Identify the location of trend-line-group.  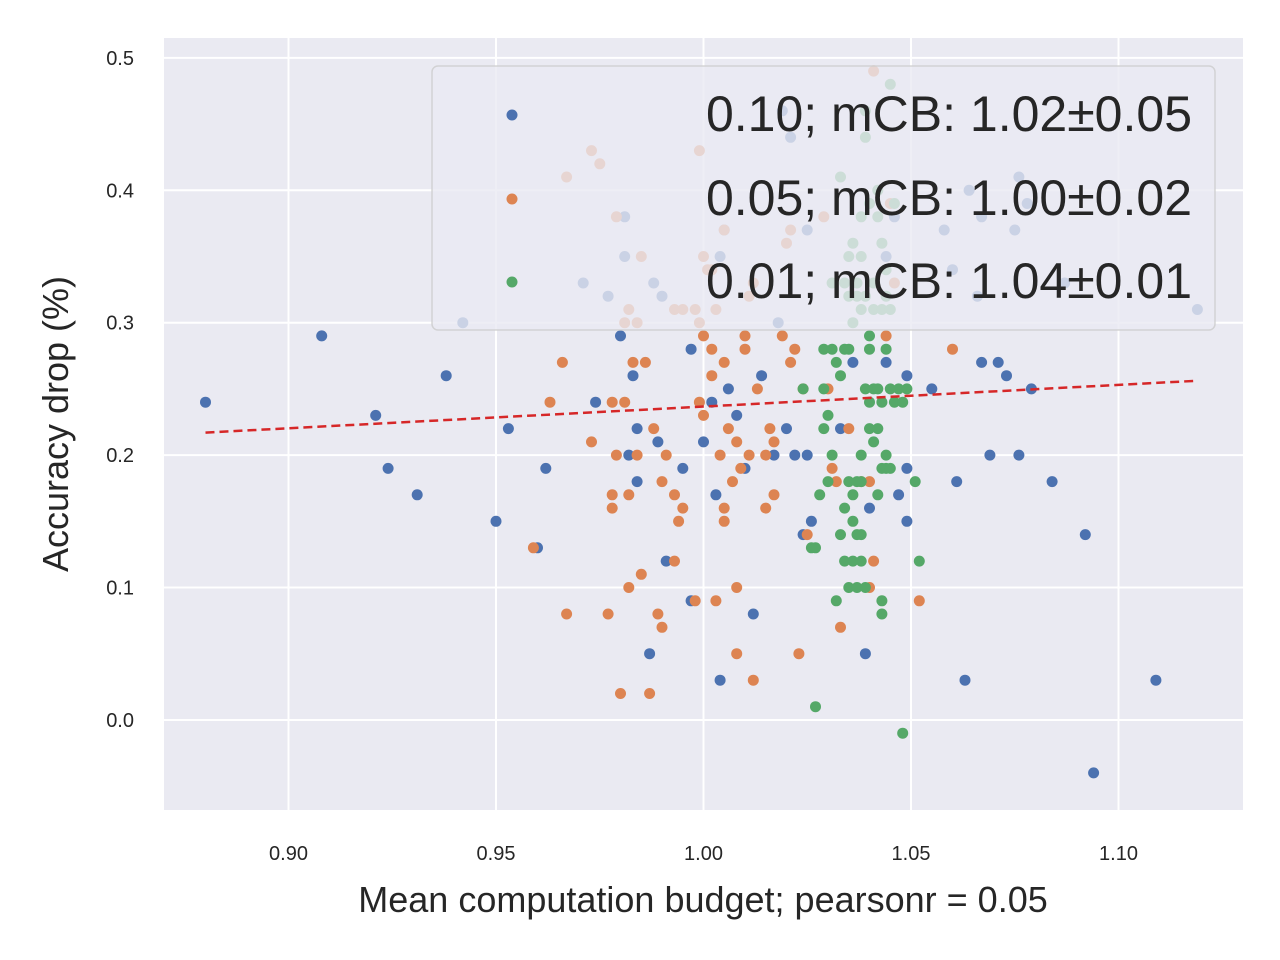
(699, 406).